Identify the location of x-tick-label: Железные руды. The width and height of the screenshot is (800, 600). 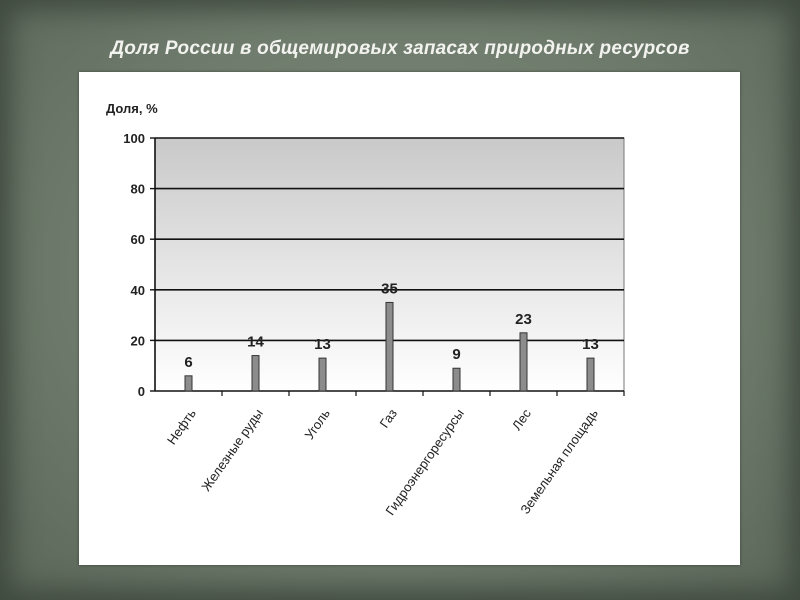
(232, 450).